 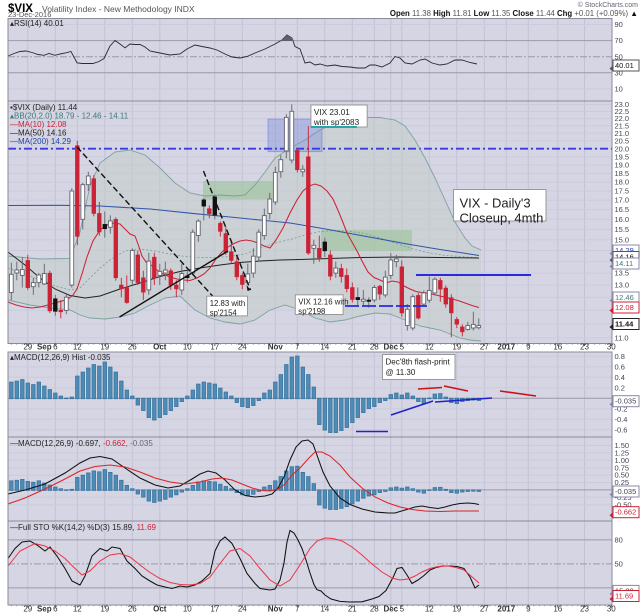 I want to click on svg-text: 1.50, so click(x=622, y=445).